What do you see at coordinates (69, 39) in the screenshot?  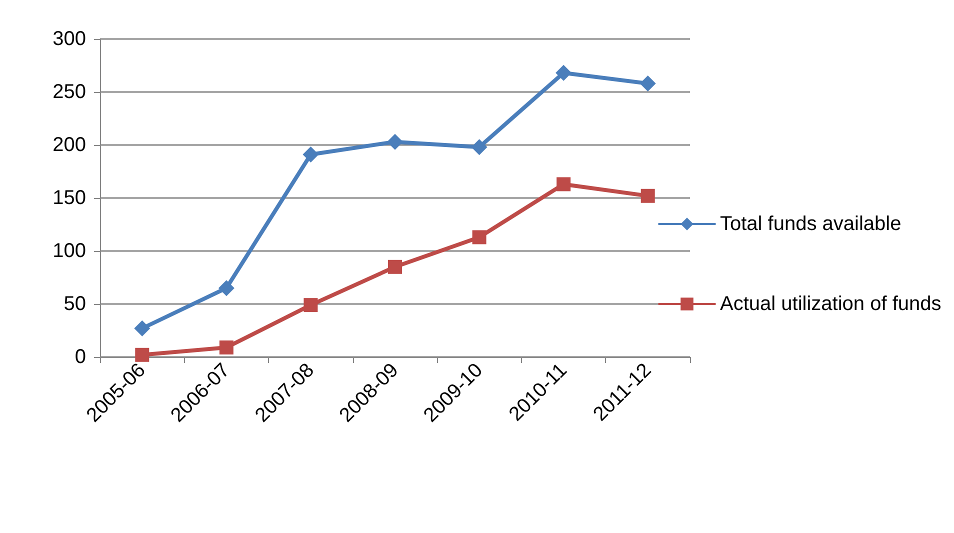 I see `y-tick-label: 300` at bounding box center [69, 39].